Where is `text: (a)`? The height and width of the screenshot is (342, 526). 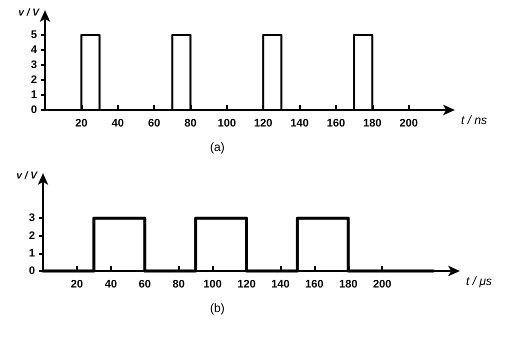
text: (a) is located at coordinates (217, 147).